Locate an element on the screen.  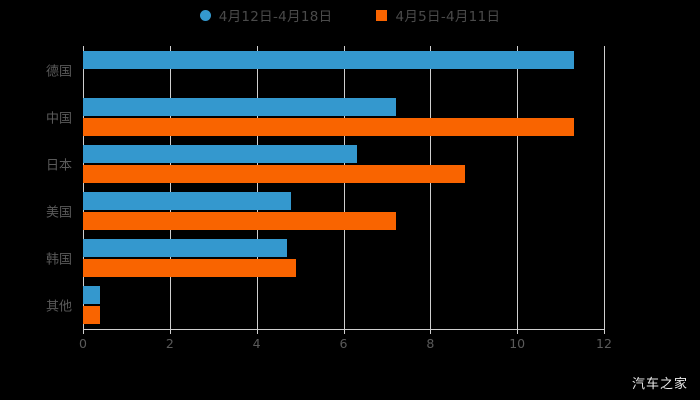
bar-其他-series-b is located at coordinates (92, 315).